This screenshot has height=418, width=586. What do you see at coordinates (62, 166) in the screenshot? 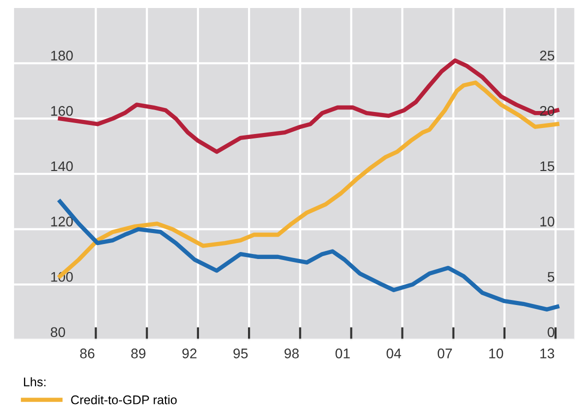
I see `y-tick-label: 140` at bounding box center [62, 166].